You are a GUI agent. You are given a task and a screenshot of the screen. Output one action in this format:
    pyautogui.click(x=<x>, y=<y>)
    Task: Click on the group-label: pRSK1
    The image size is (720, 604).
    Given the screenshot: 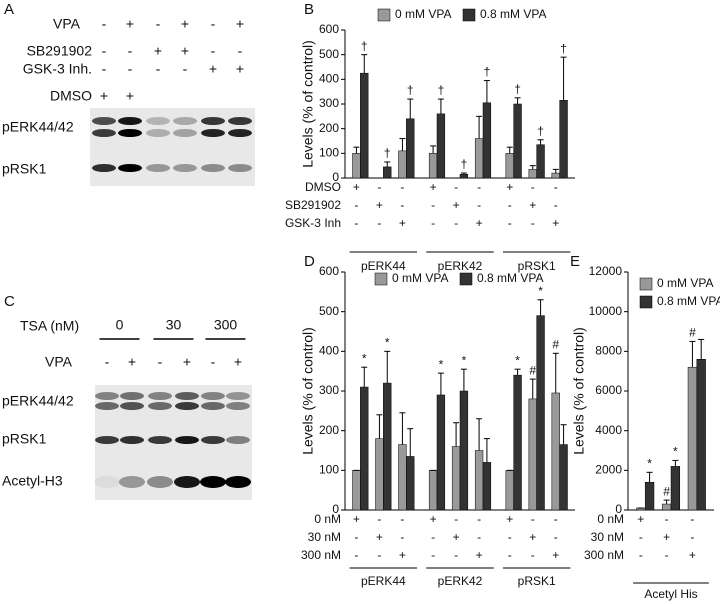 What is the action you would take?
    pyautogui.click(x=537, y=266)
    